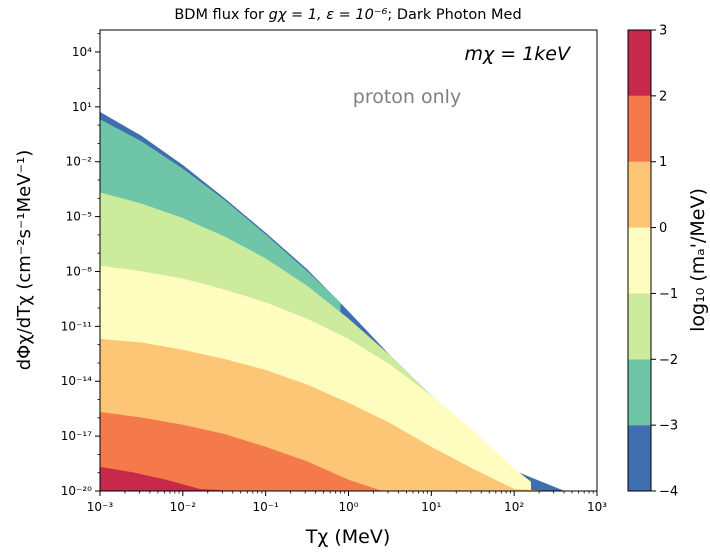 This screenshot has width=710, height=552. I want to click on colorbar-tick-label: −1, so click(668, 294).